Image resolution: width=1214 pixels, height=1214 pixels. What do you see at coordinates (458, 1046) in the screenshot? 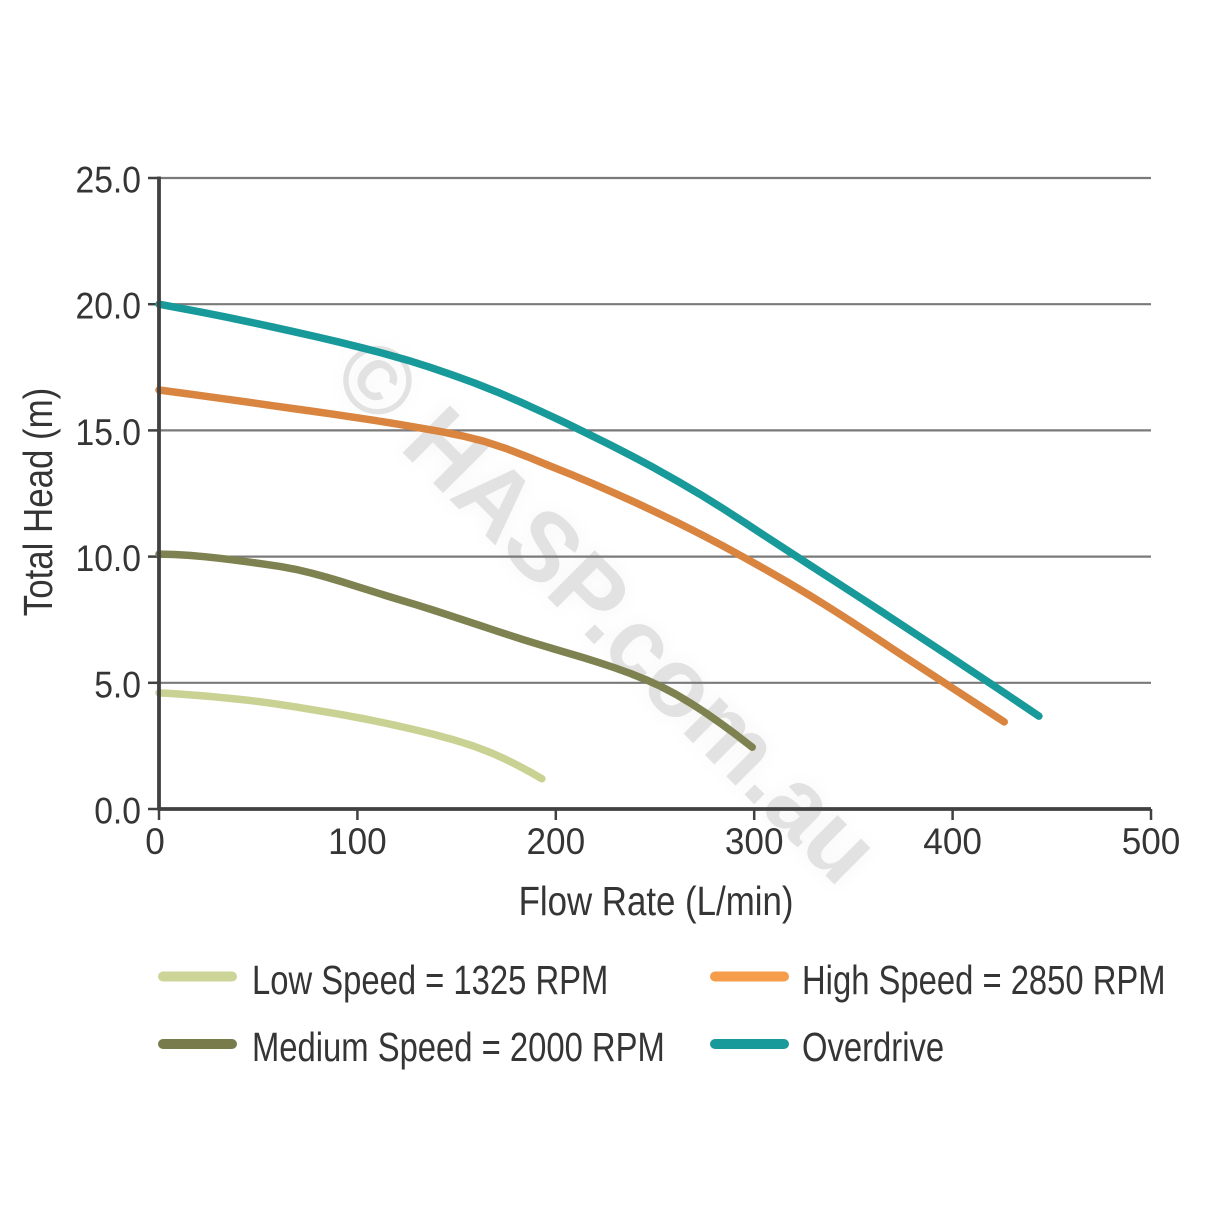
I see `svg-text: Medium Speed = 2000 RPM` at bounding box center [458, 1046].